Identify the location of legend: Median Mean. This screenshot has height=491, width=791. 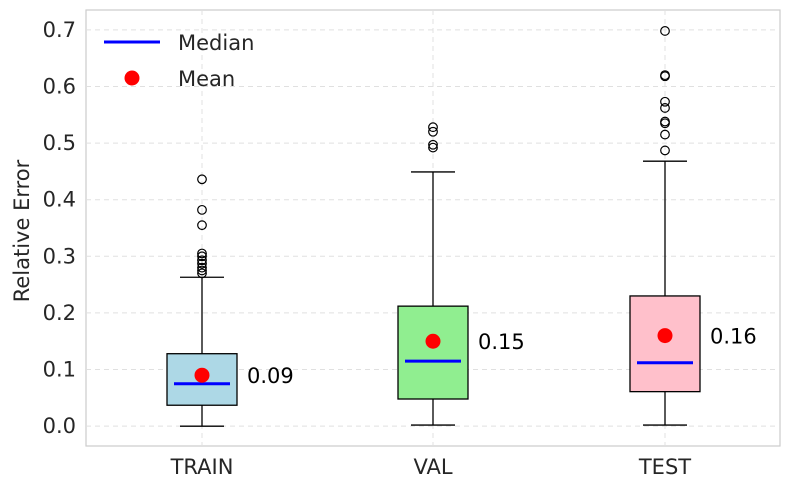
(179, 61).